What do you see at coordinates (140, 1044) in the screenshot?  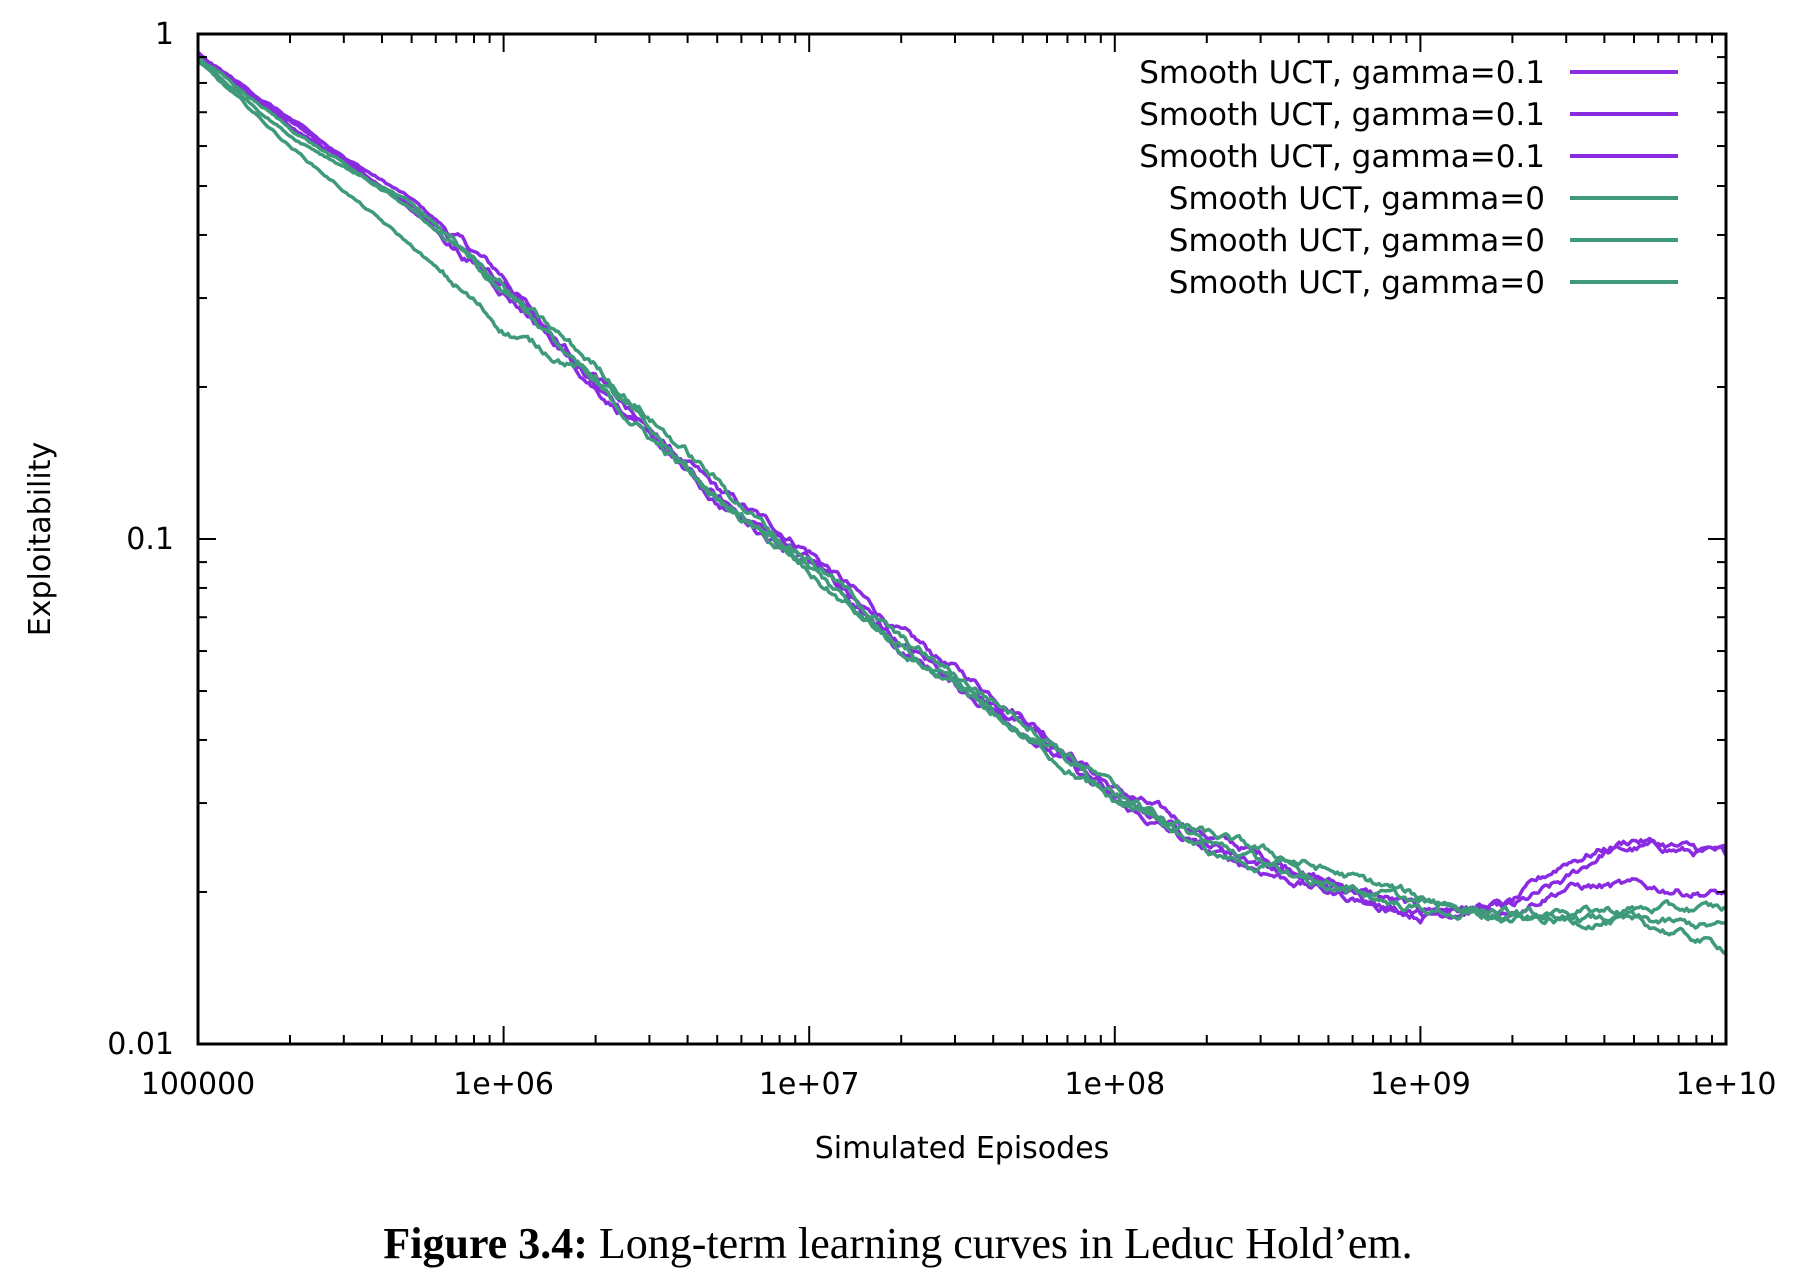 I see `y-tick-label: 0.01` at bounding box center [140, 1044].